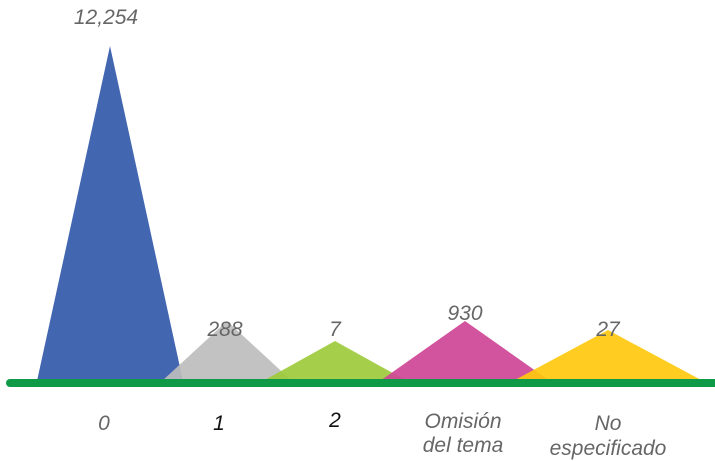 The image size is (715, 461). What do you see at coordinates (335, 329) in the screenshot?
I see `value-label-2: 7` at bounding box center [335, 329].